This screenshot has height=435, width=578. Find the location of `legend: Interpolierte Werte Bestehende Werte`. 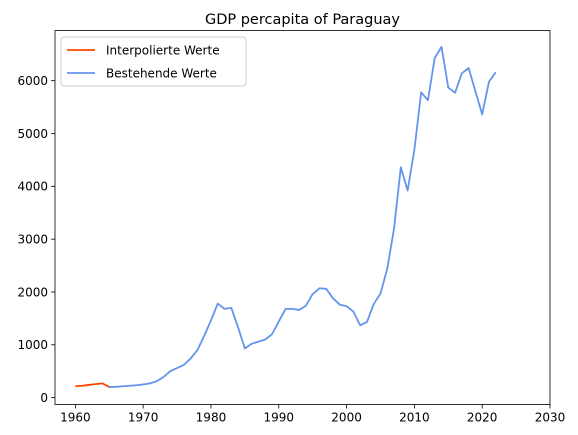

legend: Interpolierte Werte Bestehende Werte is located at coordinates (153, 61).